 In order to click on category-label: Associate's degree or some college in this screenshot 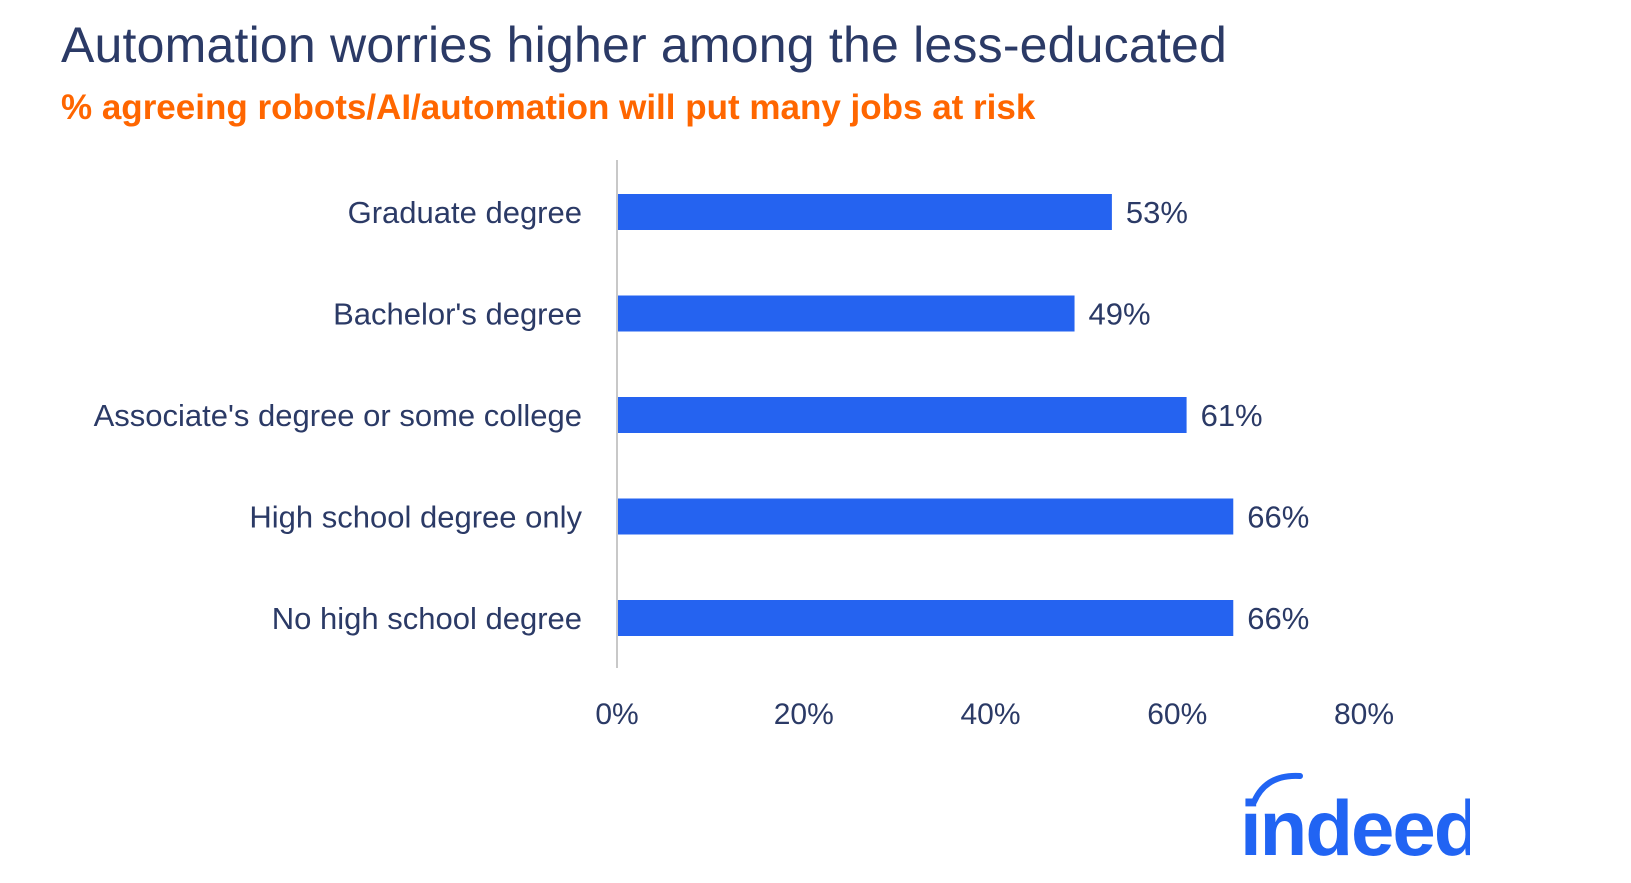, I will do `click(338, 415)`.